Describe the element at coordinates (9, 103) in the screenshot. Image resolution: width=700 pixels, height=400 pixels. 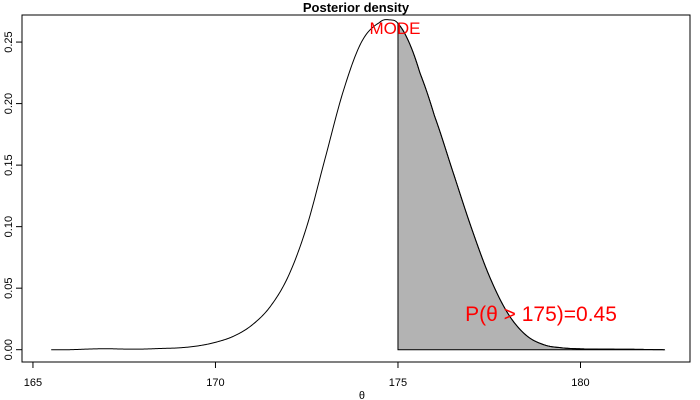
I see `y-tick-label: 0.20` at that location.